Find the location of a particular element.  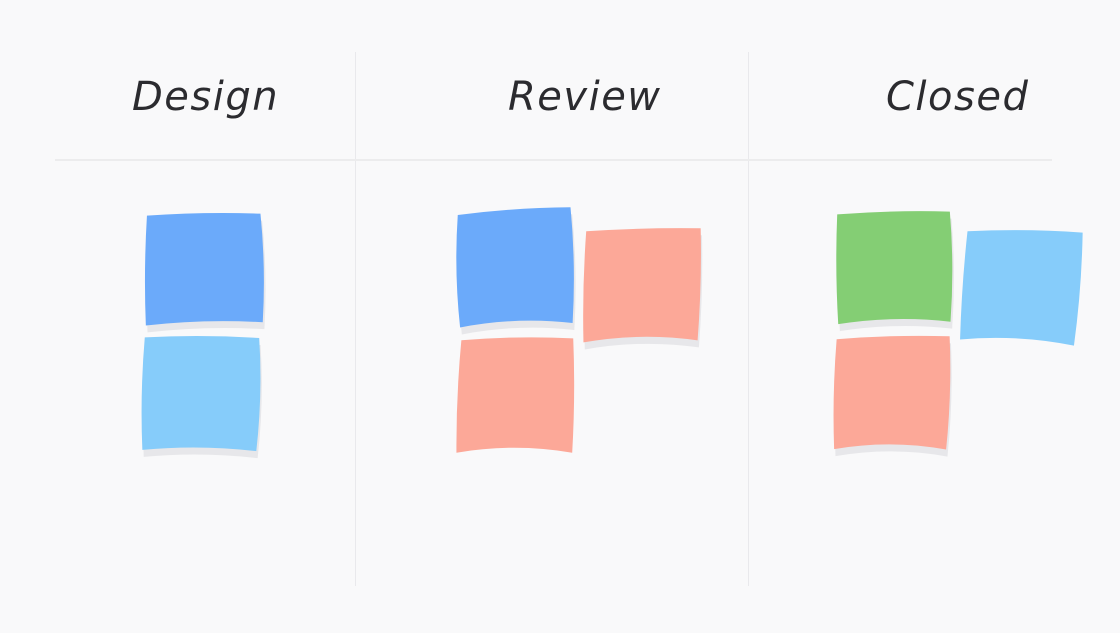

column-title-closed: Closed is located at coordinates (958, 97).